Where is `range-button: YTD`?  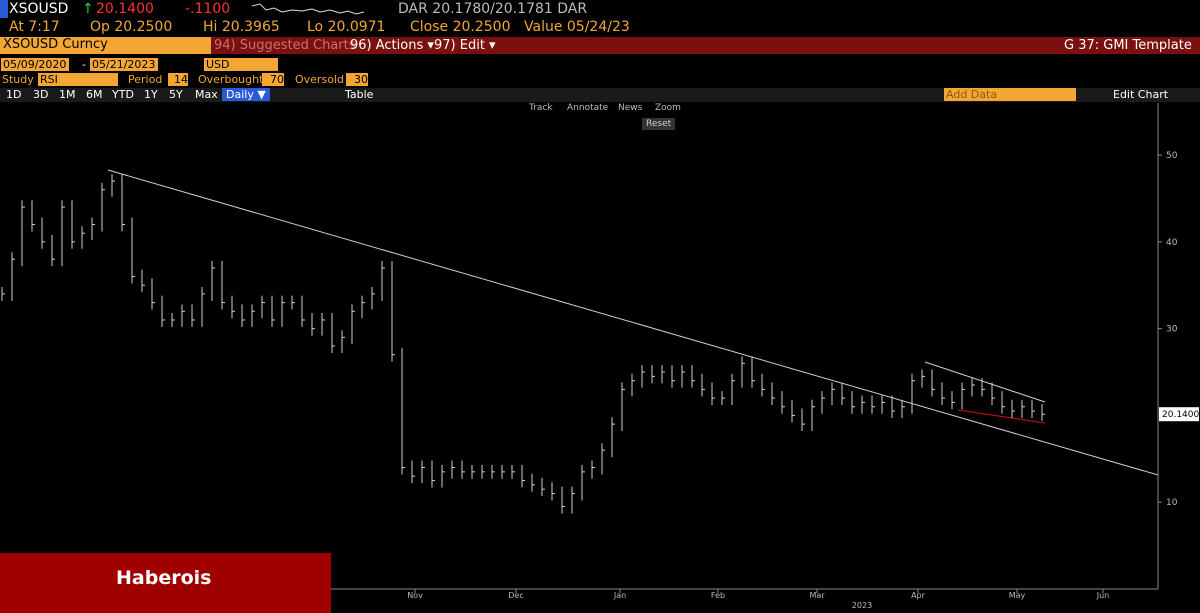
range-button: YTD is located at coordinates (123, 94).